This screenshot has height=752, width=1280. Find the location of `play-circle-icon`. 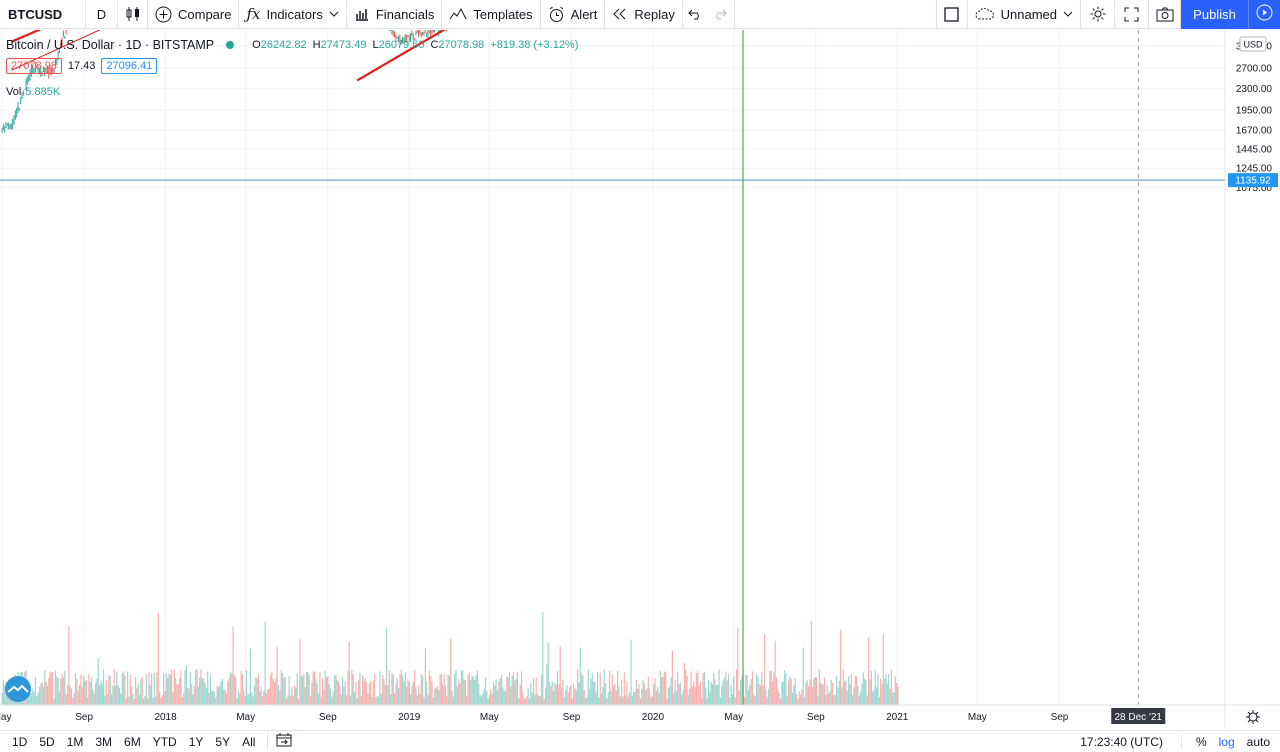

play-circle-icon is located at coordinates (1264, 14).